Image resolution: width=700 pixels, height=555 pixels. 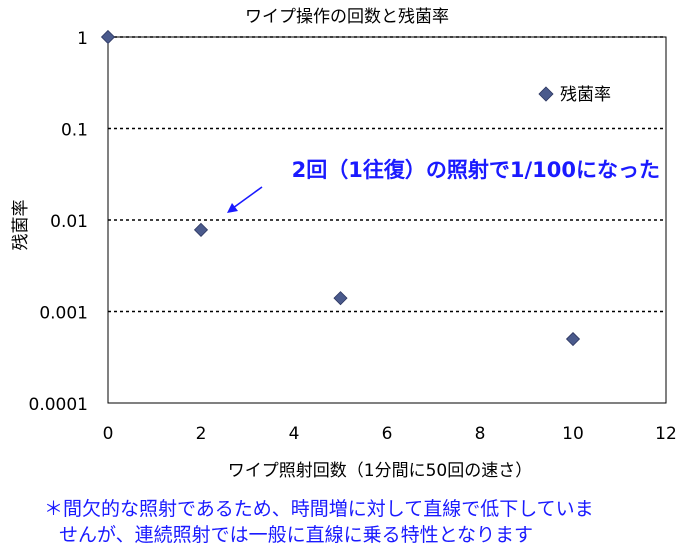 I want to click on footnote-line-2: せんが、連続照射では一般に直線に乗る特性となります, so click(x=296, y=535).